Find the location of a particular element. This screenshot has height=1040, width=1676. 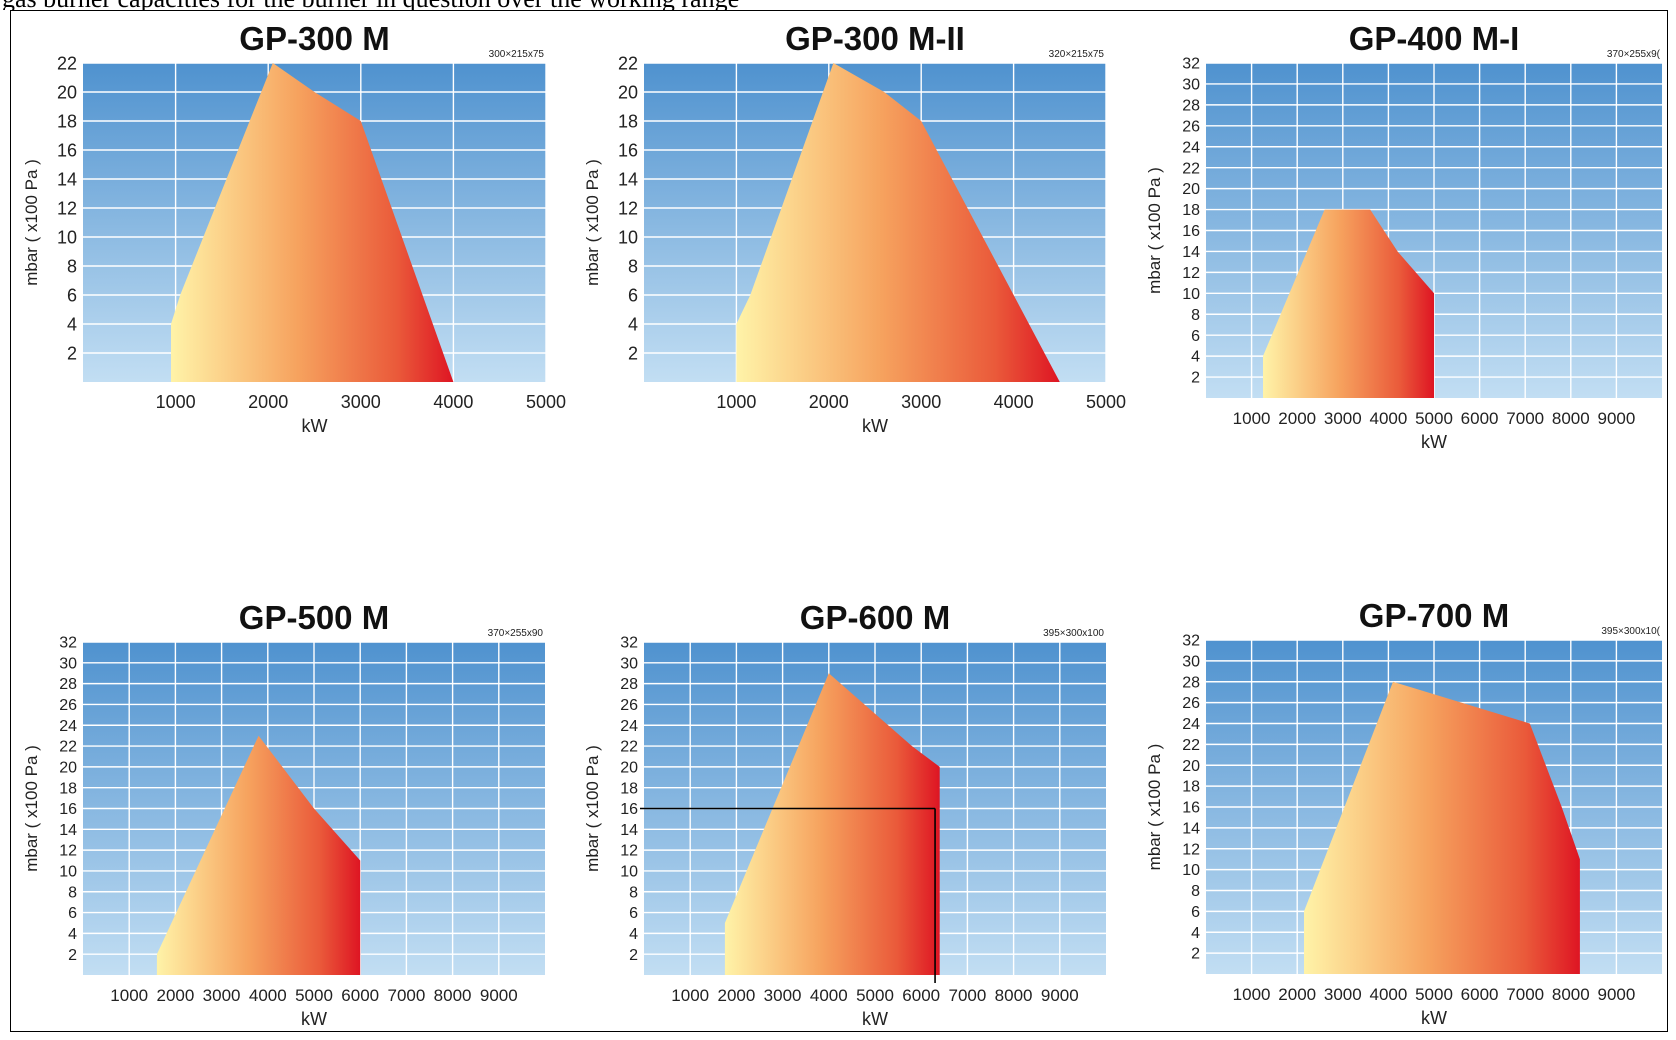

chart-title: GP-500 M is located at coordinates (314, 617).